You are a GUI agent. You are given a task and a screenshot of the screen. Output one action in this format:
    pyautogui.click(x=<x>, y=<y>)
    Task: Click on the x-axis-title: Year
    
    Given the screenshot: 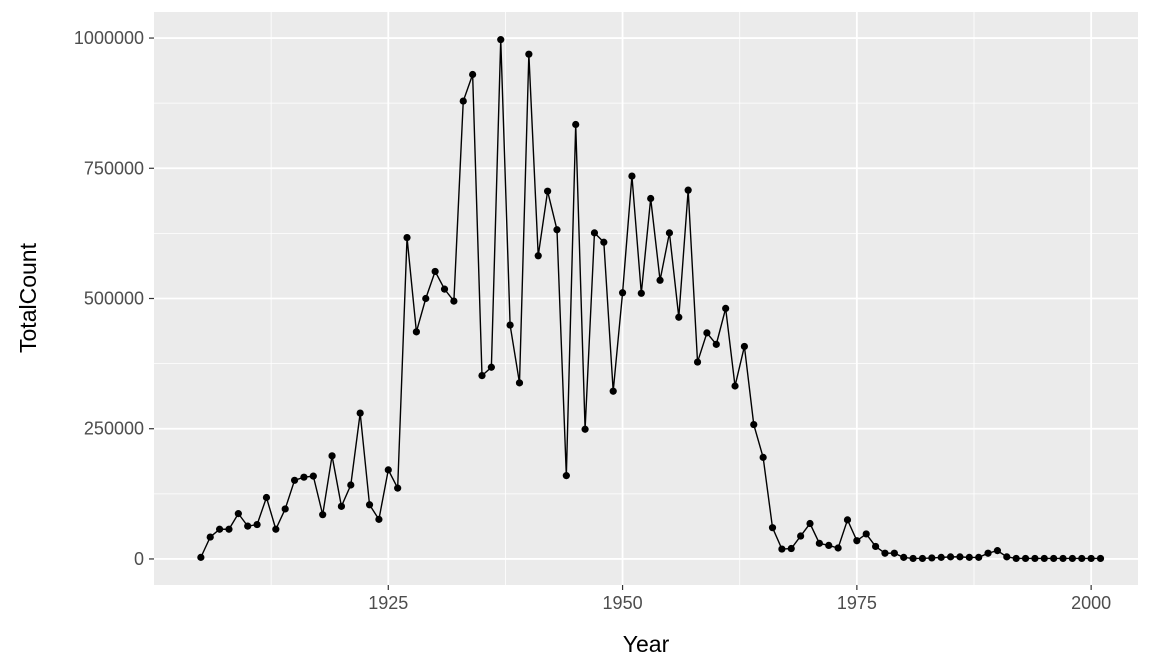 What is the action you would take?
    pyautogui.click(x=646, y=644)
    